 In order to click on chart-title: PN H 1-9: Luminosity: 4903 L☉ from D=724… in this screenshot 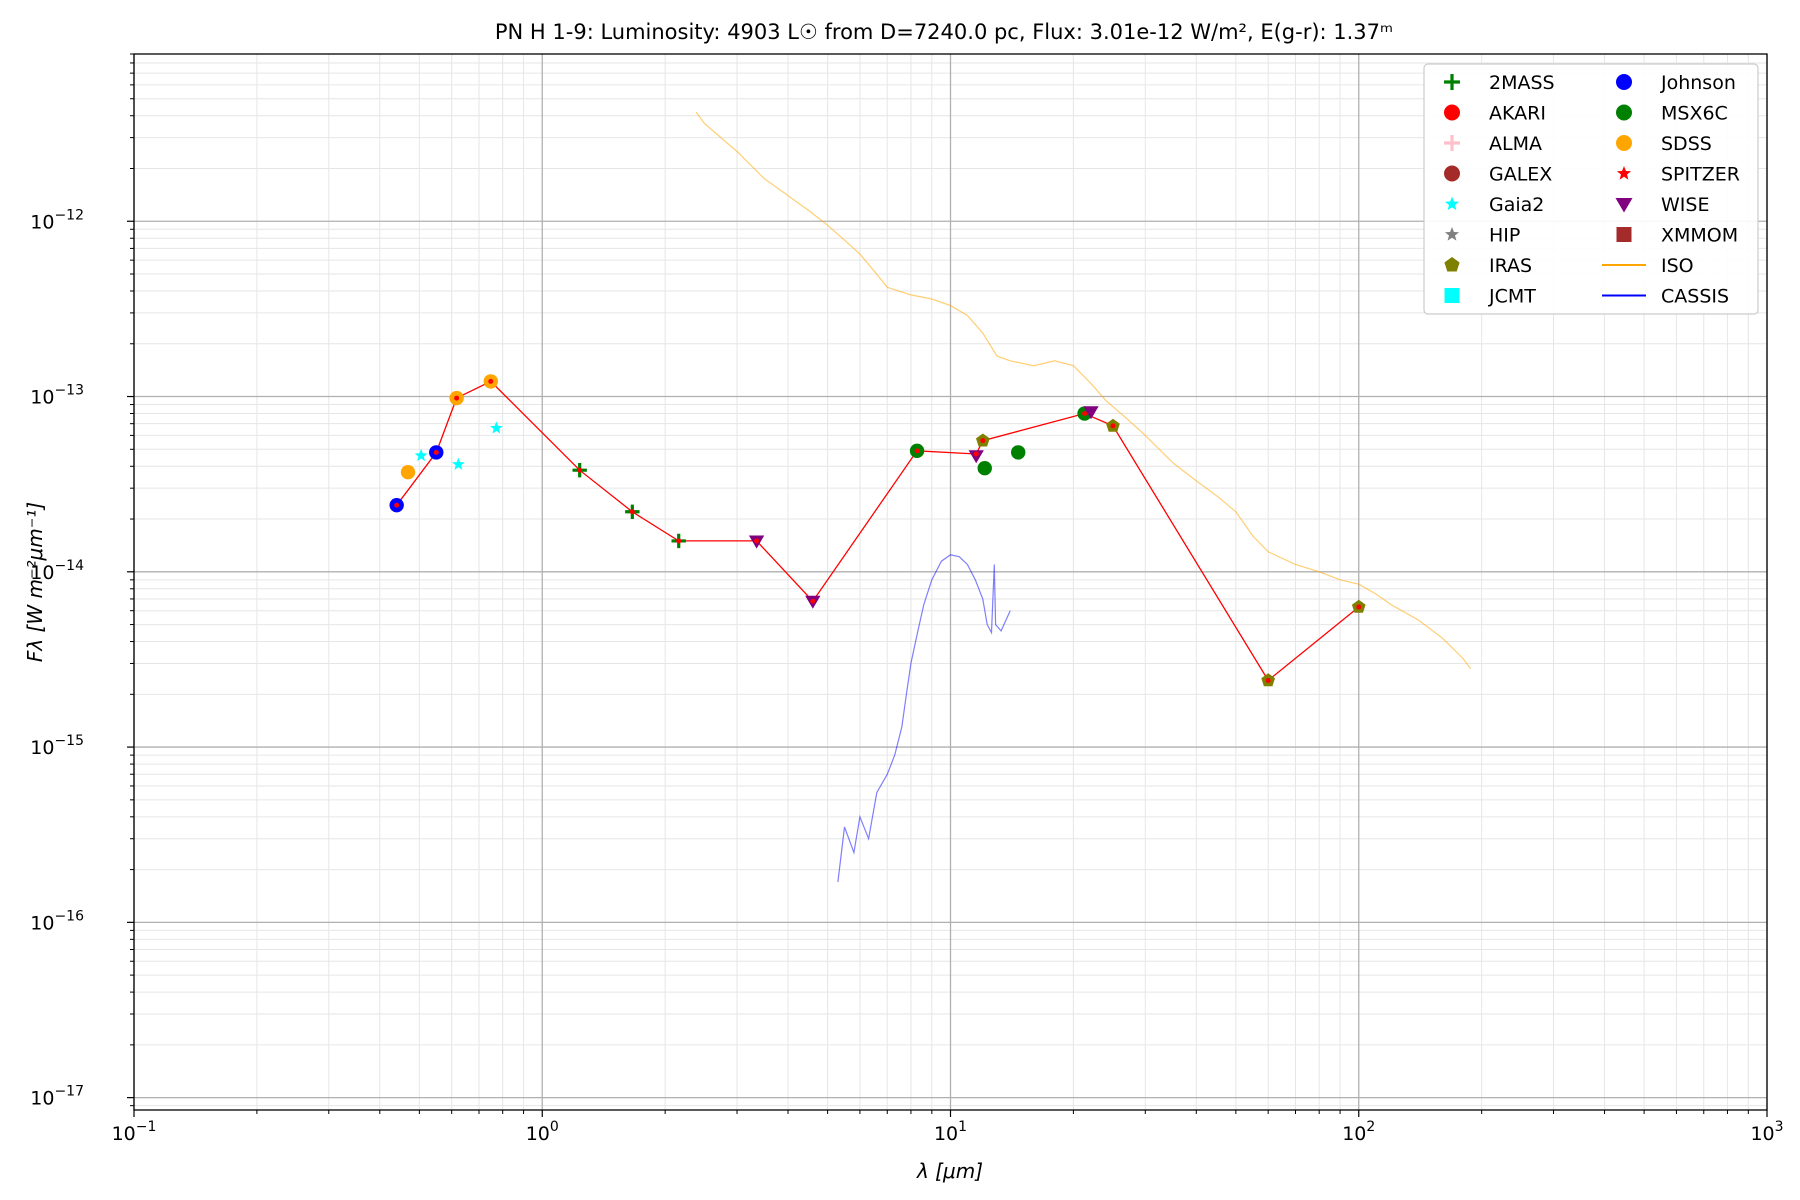, I will do `click(944, 32)`.